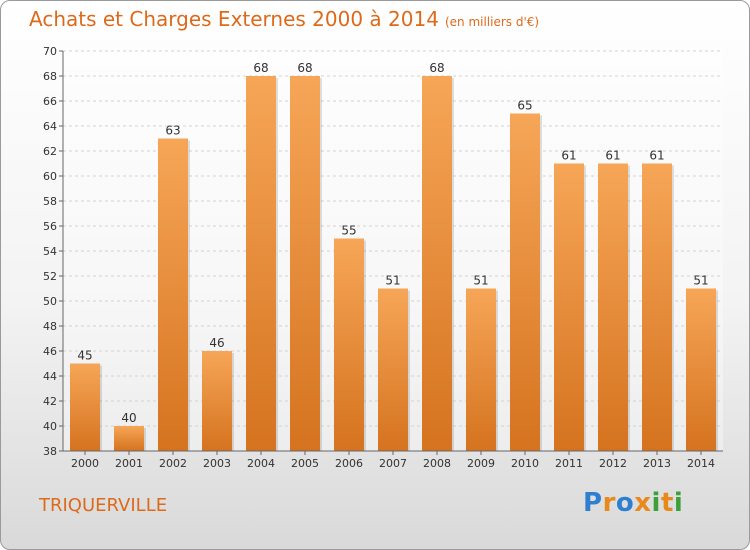 The width and height of the screenshot is (750, 550). I want to click on x-tick-label: 2005, so click(305, 463).